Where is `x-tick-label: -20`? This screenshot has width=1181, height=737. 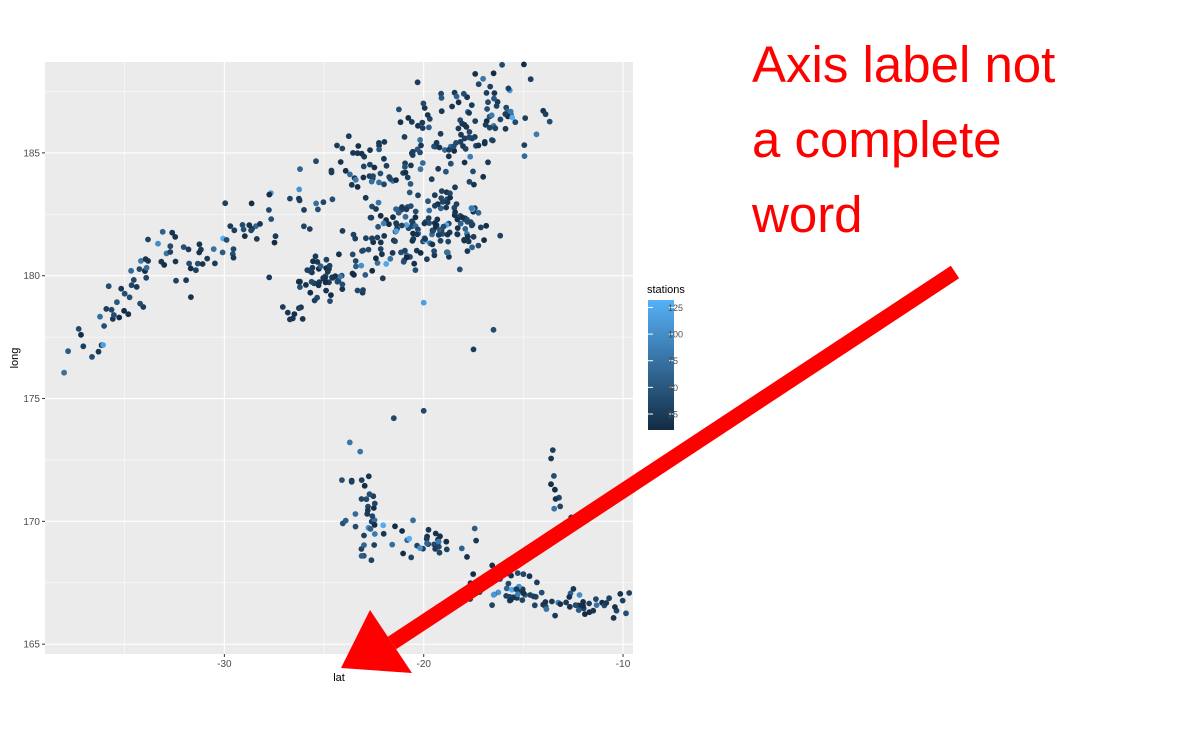 x-tick-label: -20 is located at coordinates (423, 664).